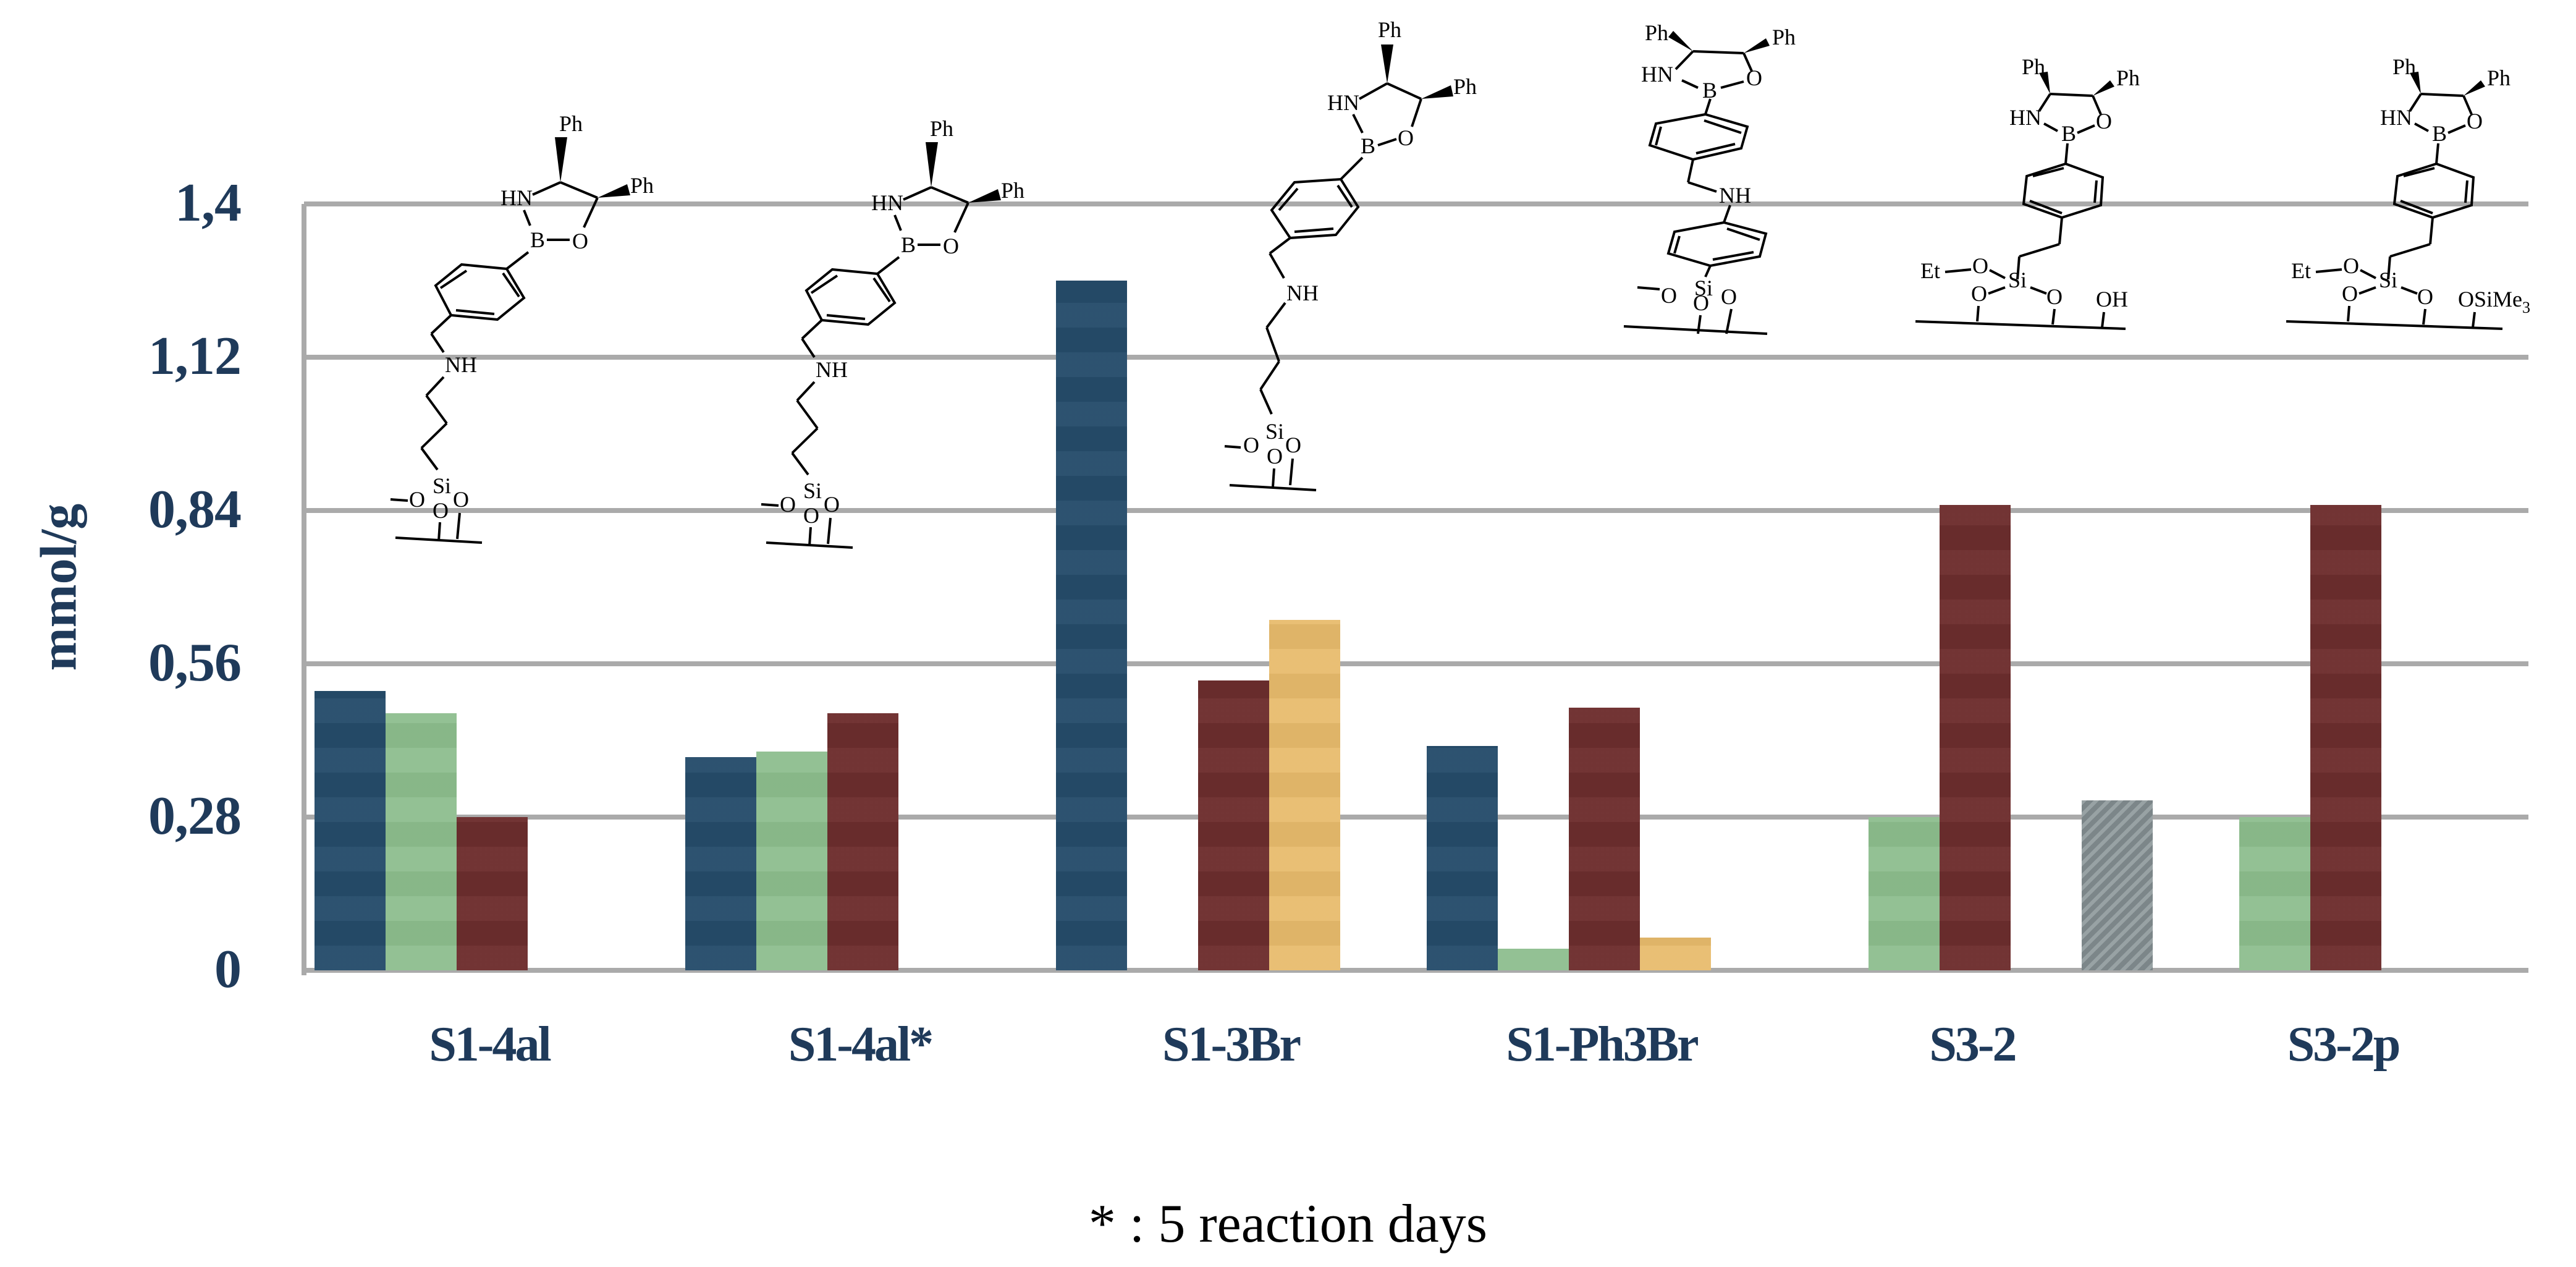  Describe the element at coordinates (2027, 192) in the screenshot. I see `molecule-structure-s3-2: Ph Ph HN B O Et O Si O O OH` at that location.